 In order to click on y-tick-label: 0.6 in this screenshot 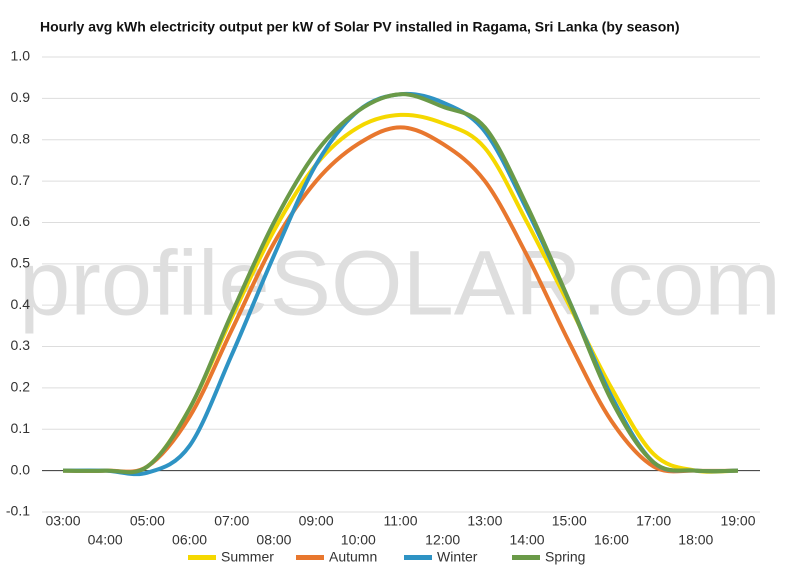, I will do `click(21, 221)`.